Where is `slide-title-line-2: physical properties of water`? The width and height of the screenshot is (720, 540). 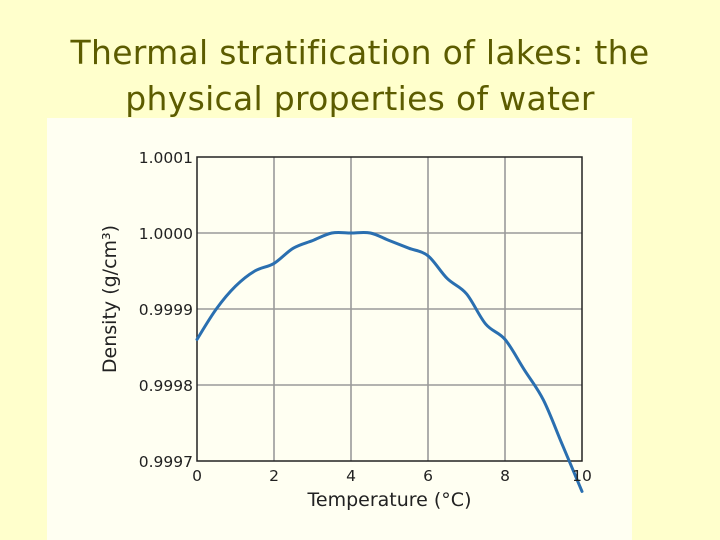
slide-title-line-2: physical properties of water is located at coordinates (360, 98).